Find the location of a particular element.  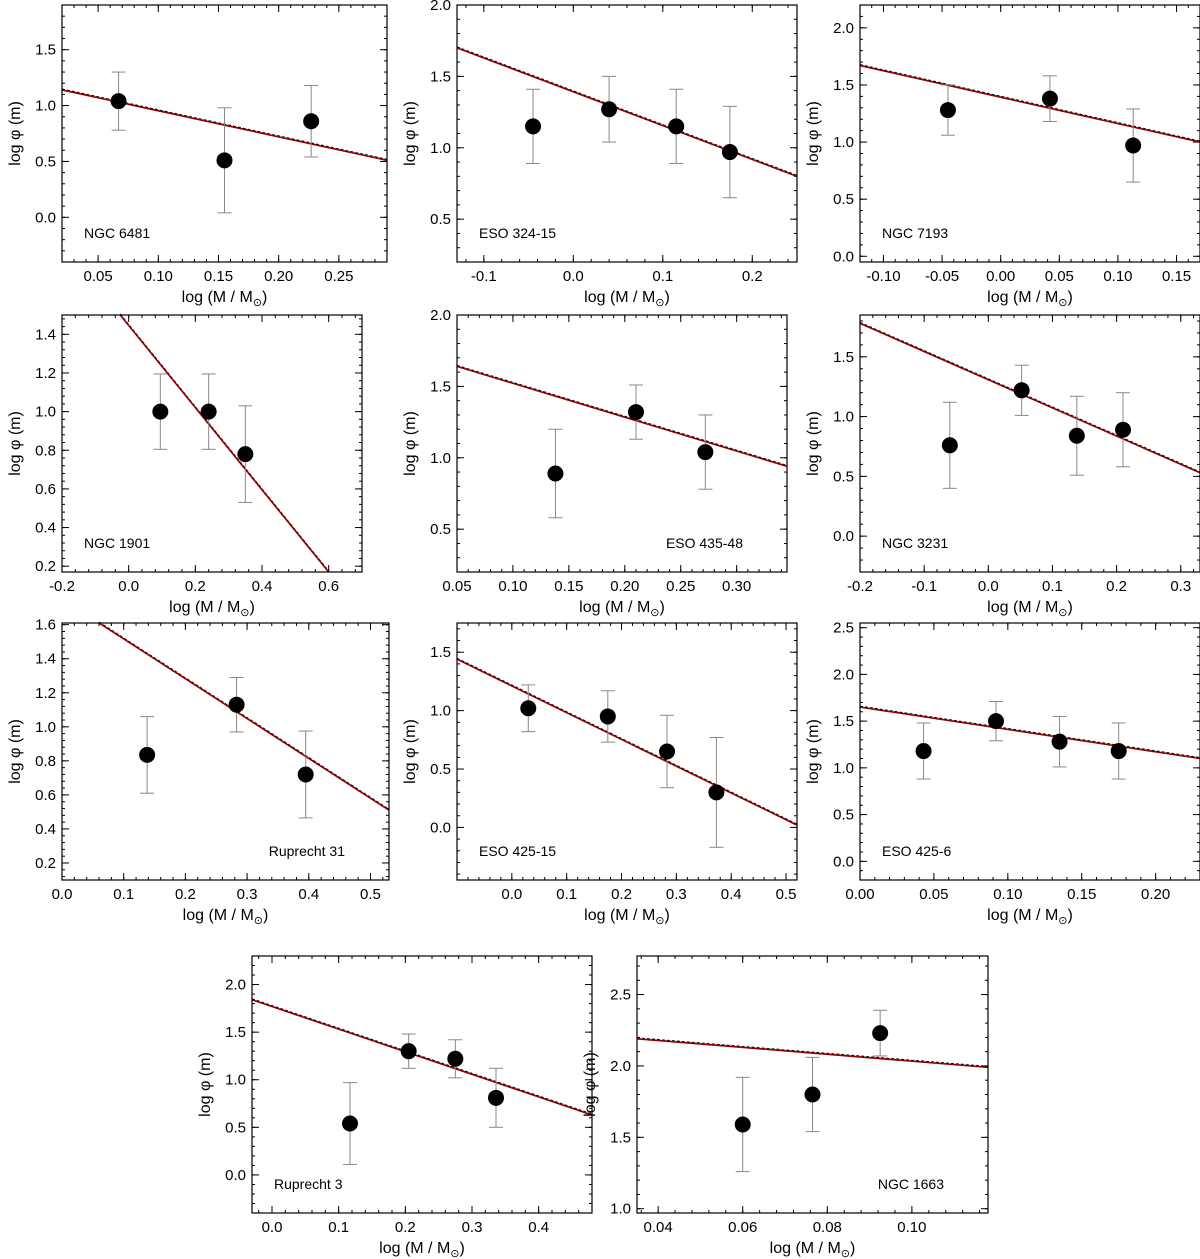

cluster-label: ESO 425-6 is located at coordinates (916, 851).